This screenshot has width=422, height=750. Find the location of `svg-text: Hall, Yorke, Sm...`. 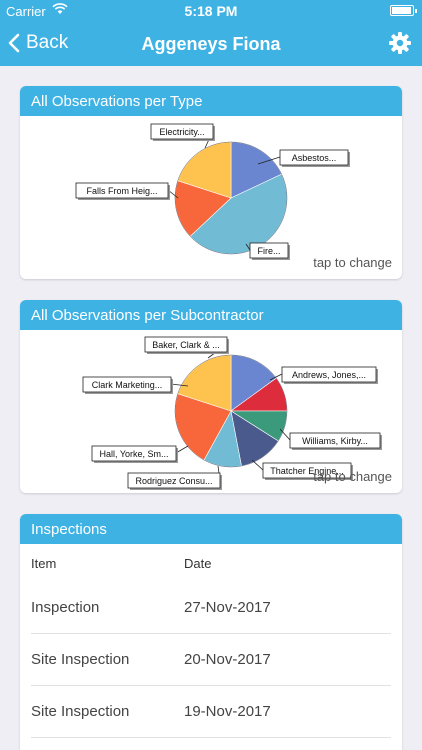

svg-text: Hall, Yorke, Sm... is located at coordinates (133, 454).